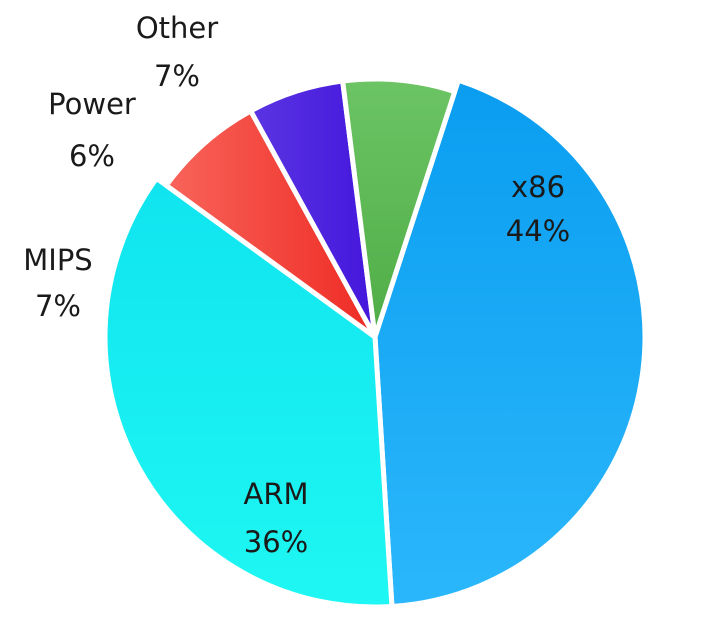  What do you see at coordinates (538, 187) in the screenshot?
I see `slice-label-x86: x86` at bounding box center [538, 187].